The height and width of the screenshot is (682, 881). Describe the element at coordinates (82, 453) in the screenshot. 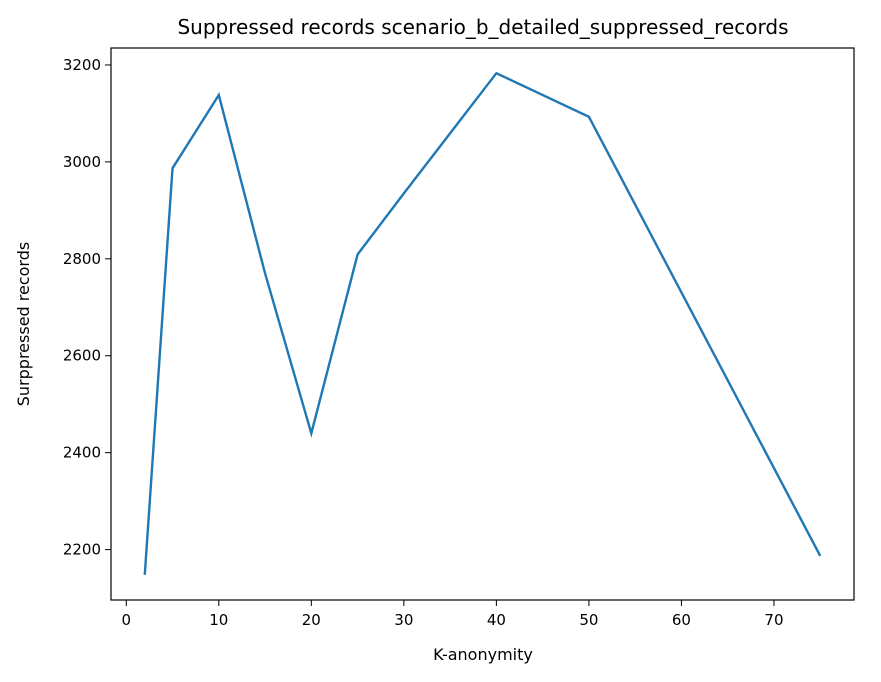

I see `y-tick-label: 2400` at that location.